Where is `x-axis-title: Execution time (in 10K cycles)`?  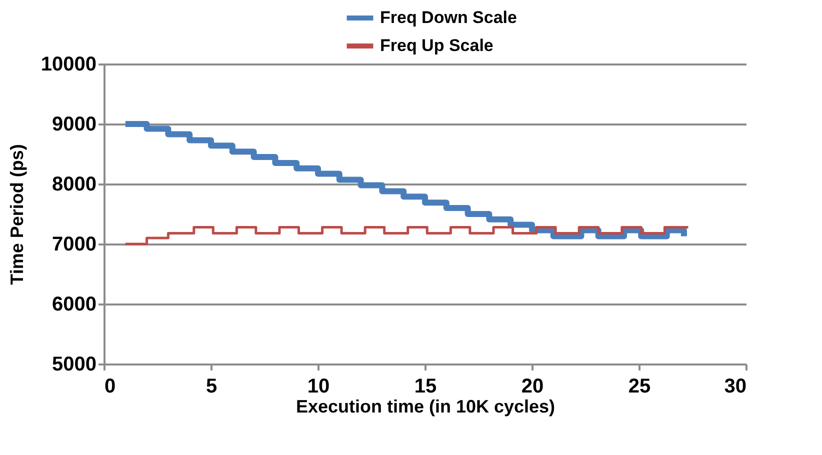 x-axis-title: Execution time (in 10K cycles) is located at coordinates (426, 406).